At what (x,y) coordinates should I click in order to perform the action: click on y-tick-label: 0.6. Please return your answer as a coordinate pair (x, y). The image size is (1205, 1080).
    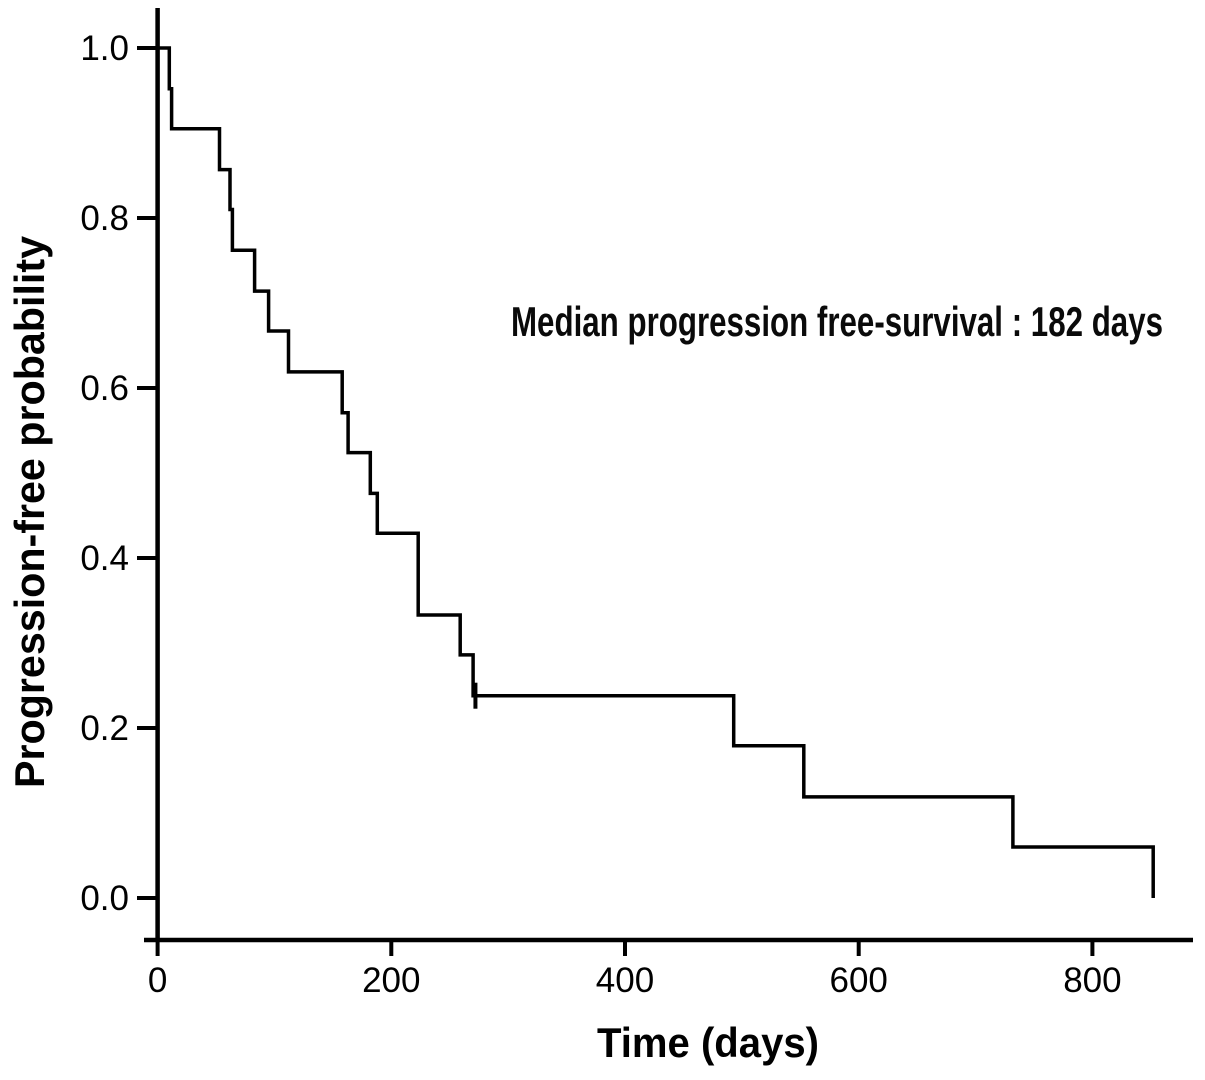
    Looking at the image, I should click on (104, 388).